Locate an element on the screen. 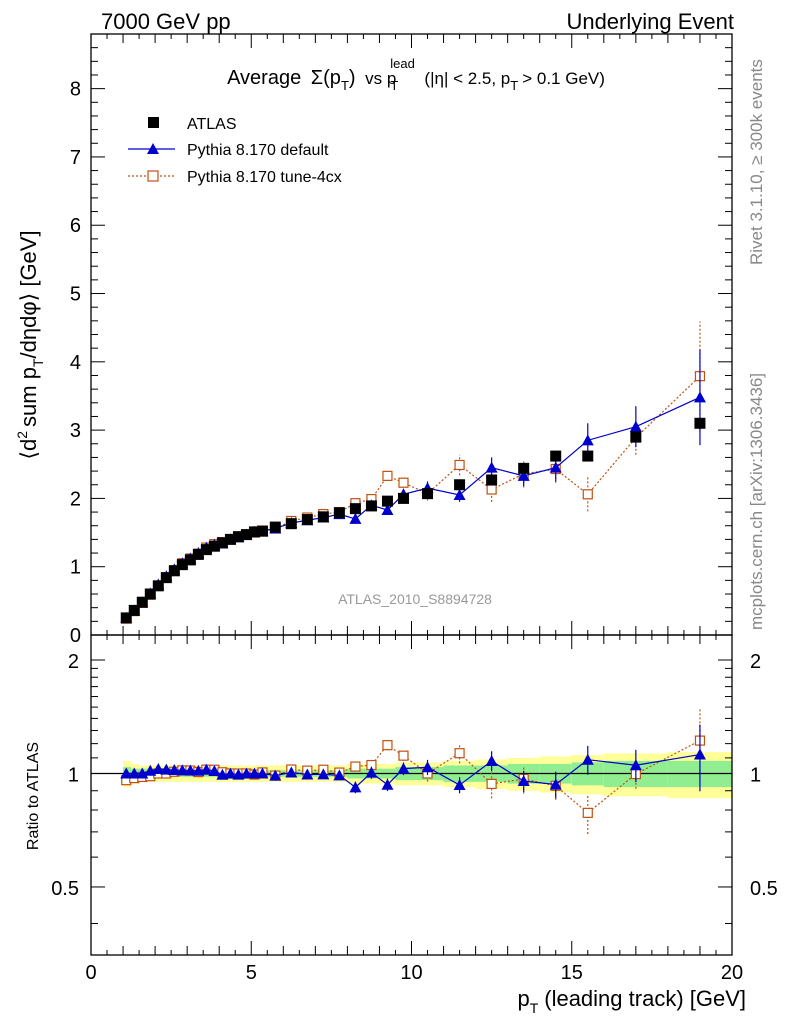  x-axis-label: pT (leading track) [GeV] is located at coordinates (631, 1001).